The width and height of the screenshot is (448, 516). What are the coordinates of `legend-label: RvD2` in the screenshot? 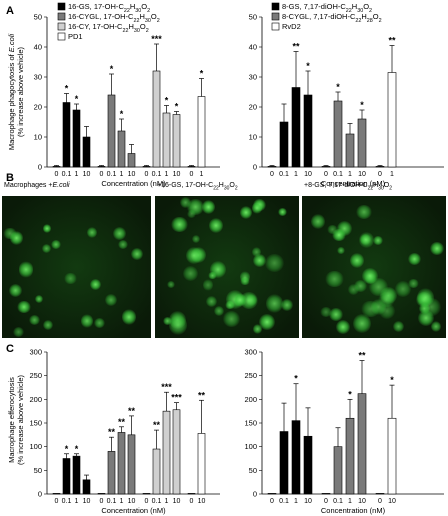 It's located at (291, 26).